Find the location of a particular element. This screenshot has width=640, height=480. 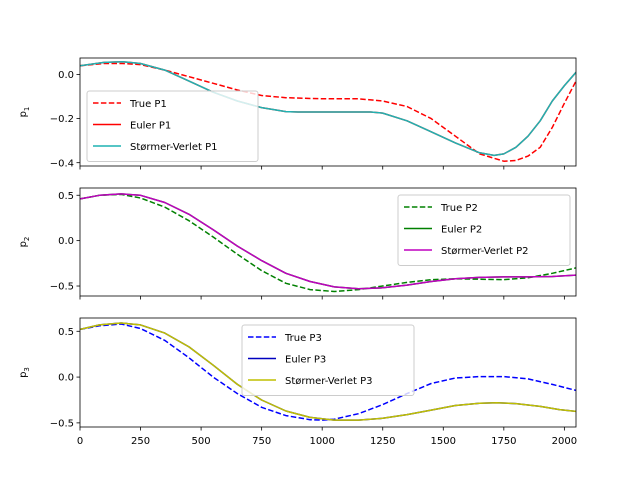

x-tick-label-3-4: 750 is located at coordinates (261, 441).